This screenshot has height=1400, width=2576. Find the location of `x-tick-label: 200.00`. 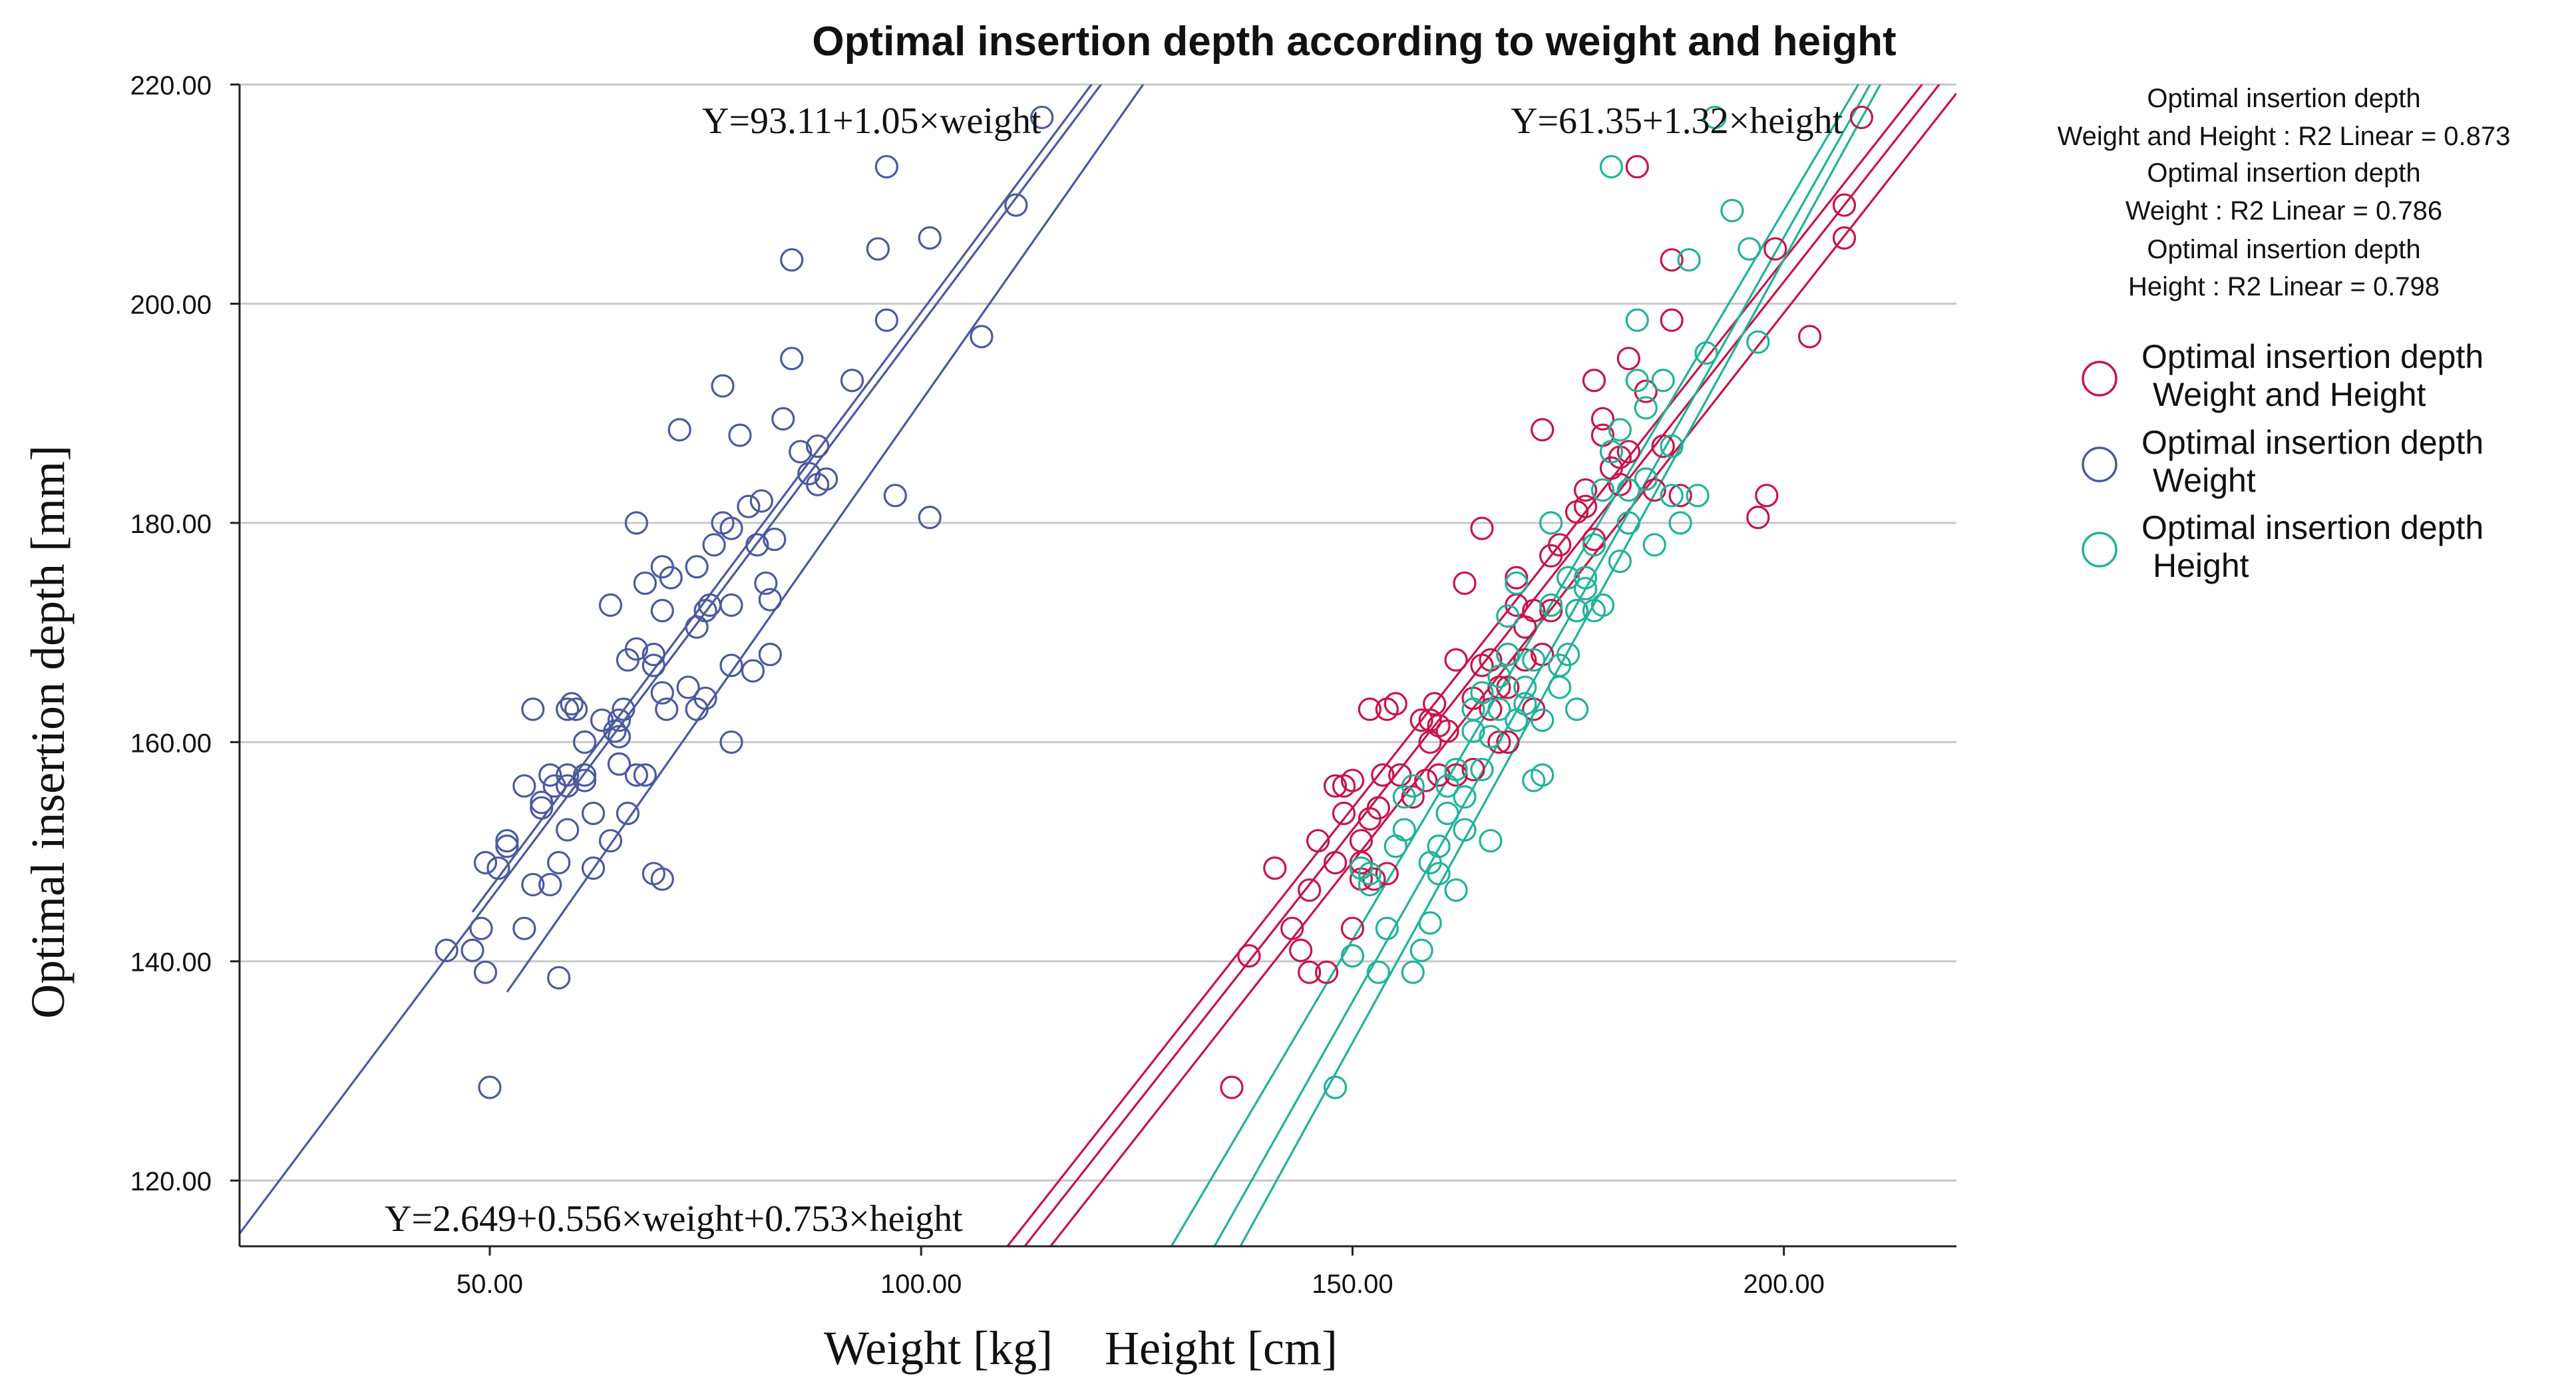

x-tick-label: 200.00 is located at coordinates (1785, 1284).